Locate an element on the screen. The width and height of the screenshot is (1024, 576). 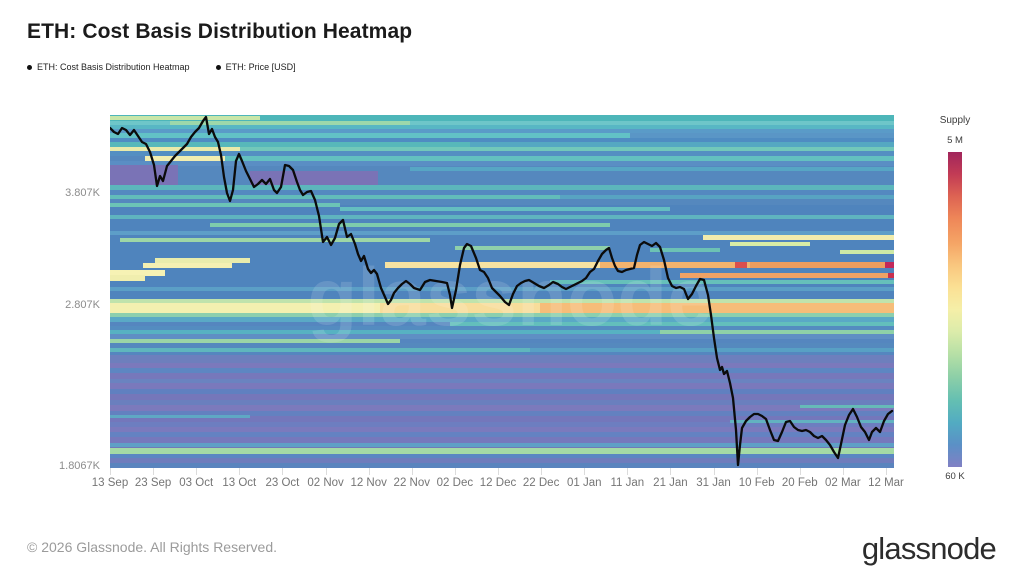
x-axis-tick-label: 02 Dec is located at coordinates (455, 483).